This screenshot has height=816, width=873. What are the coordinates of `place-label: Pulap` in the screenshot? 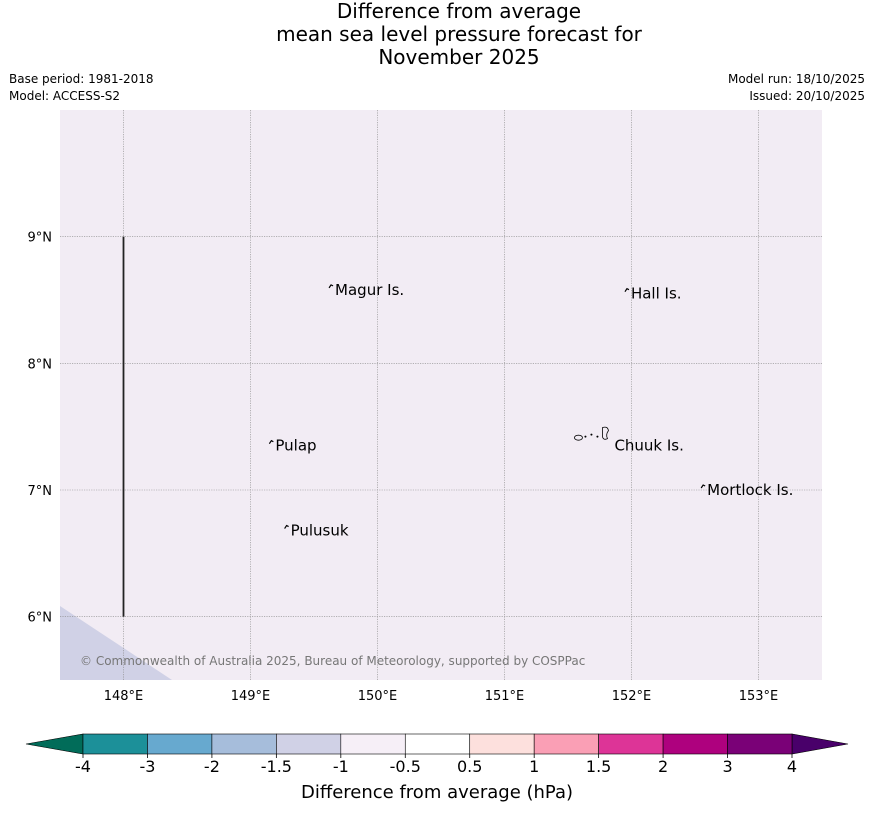 It's located at (295, 446).